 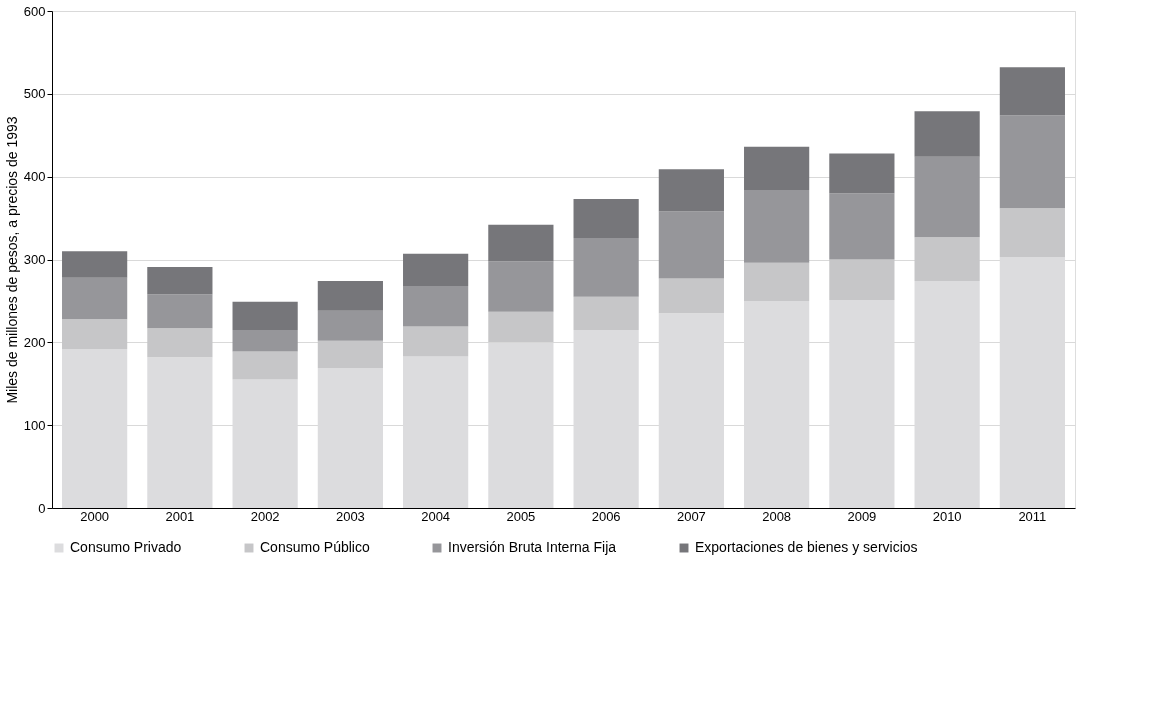 I want to click on x-tick-label: 2004, so click(x=436, y=516).